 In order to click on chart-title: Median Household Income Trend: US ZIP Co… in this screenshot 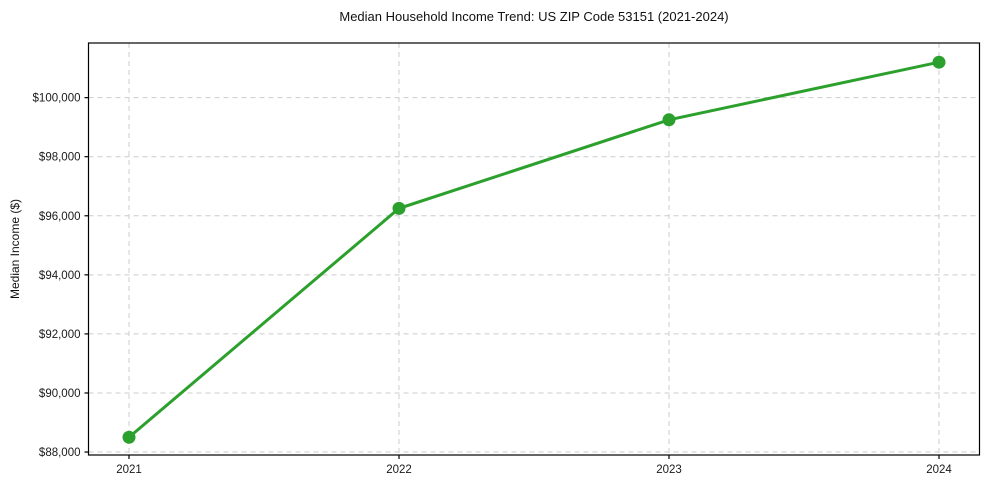, I will do `click(534, 16)`.